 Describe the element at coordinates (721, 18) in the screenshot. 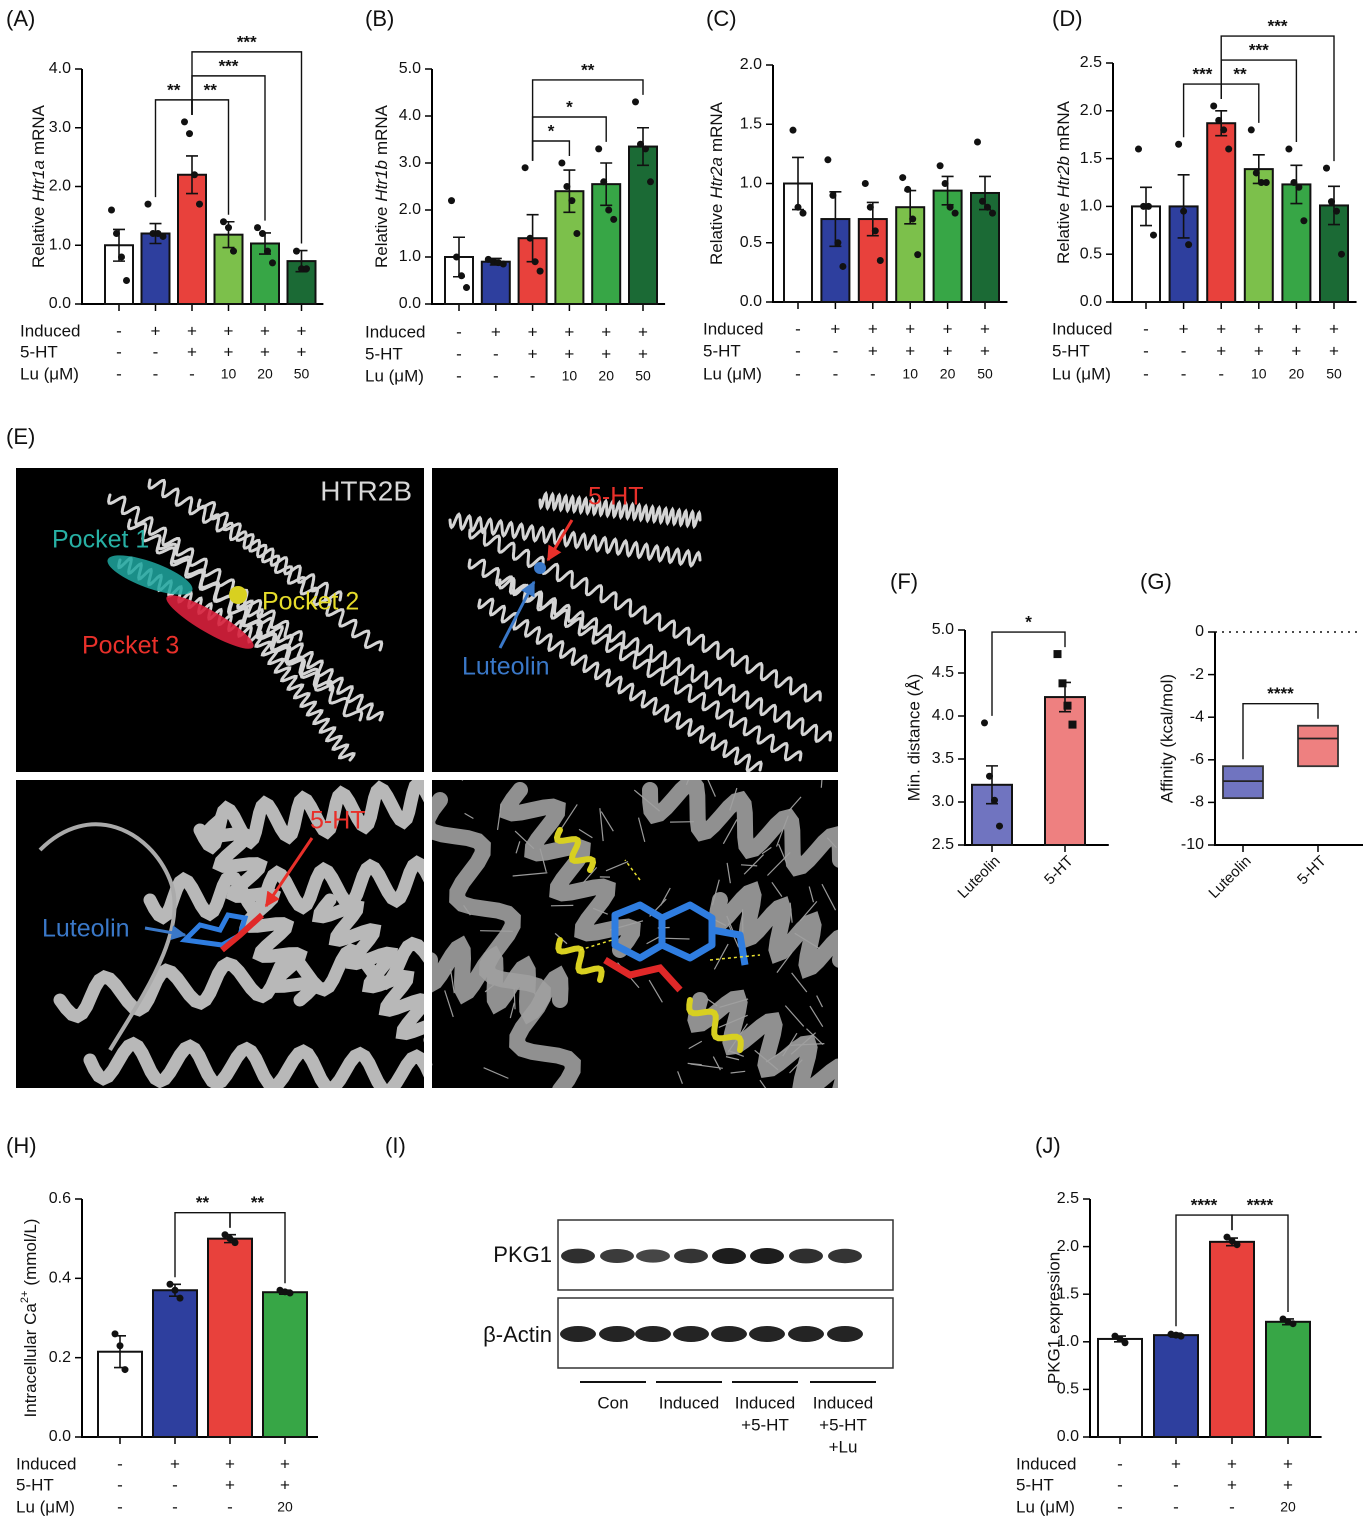

I see `panel-label: (C)` at that location.